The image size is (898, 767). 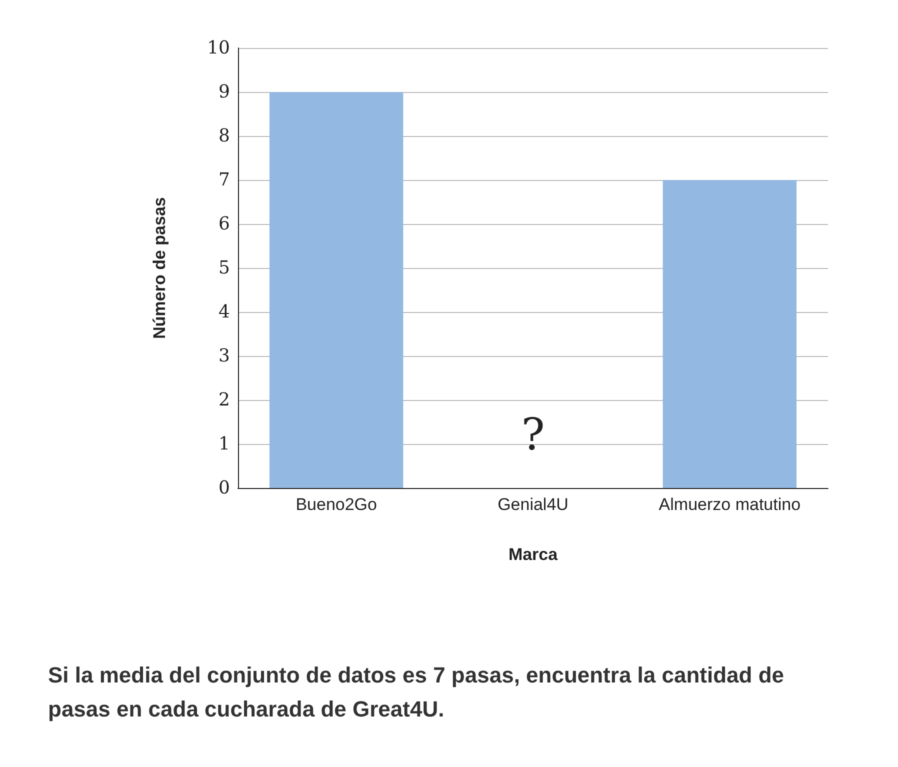 What do you see at coordinates (533, 504) in the screenshot?
I see `x-tick-label: Genial4U` at bounding box center [533, 504].